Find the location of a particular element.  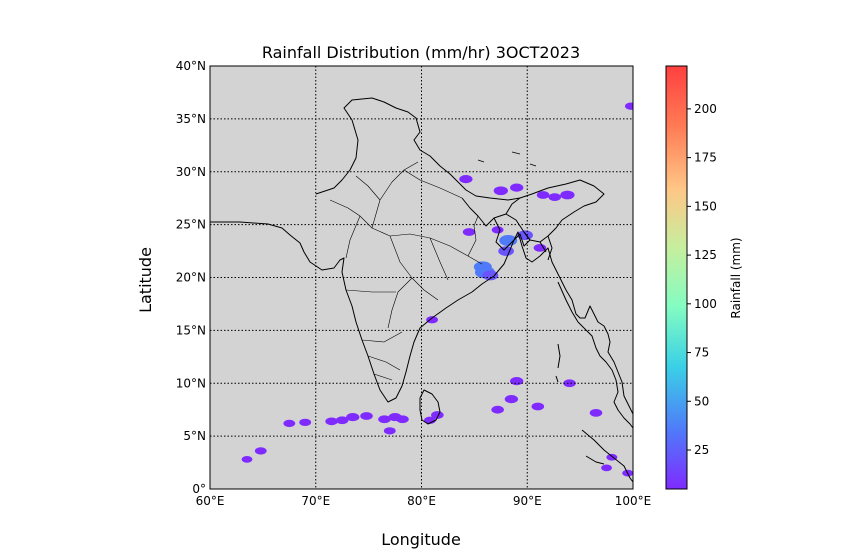

x-tick-label: 80°E is located at coordinates (421, 501).